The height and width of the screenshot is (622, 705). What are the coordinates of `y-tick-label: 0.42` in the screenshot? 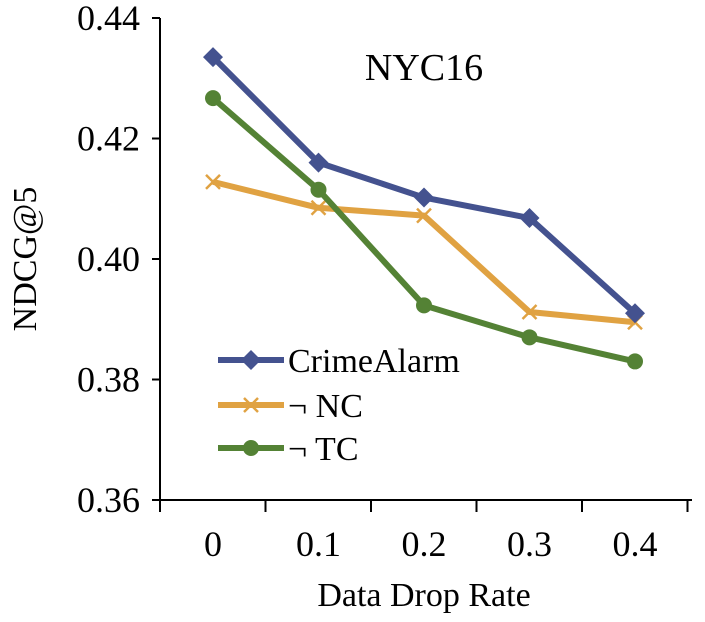 It's located at (108, 139).